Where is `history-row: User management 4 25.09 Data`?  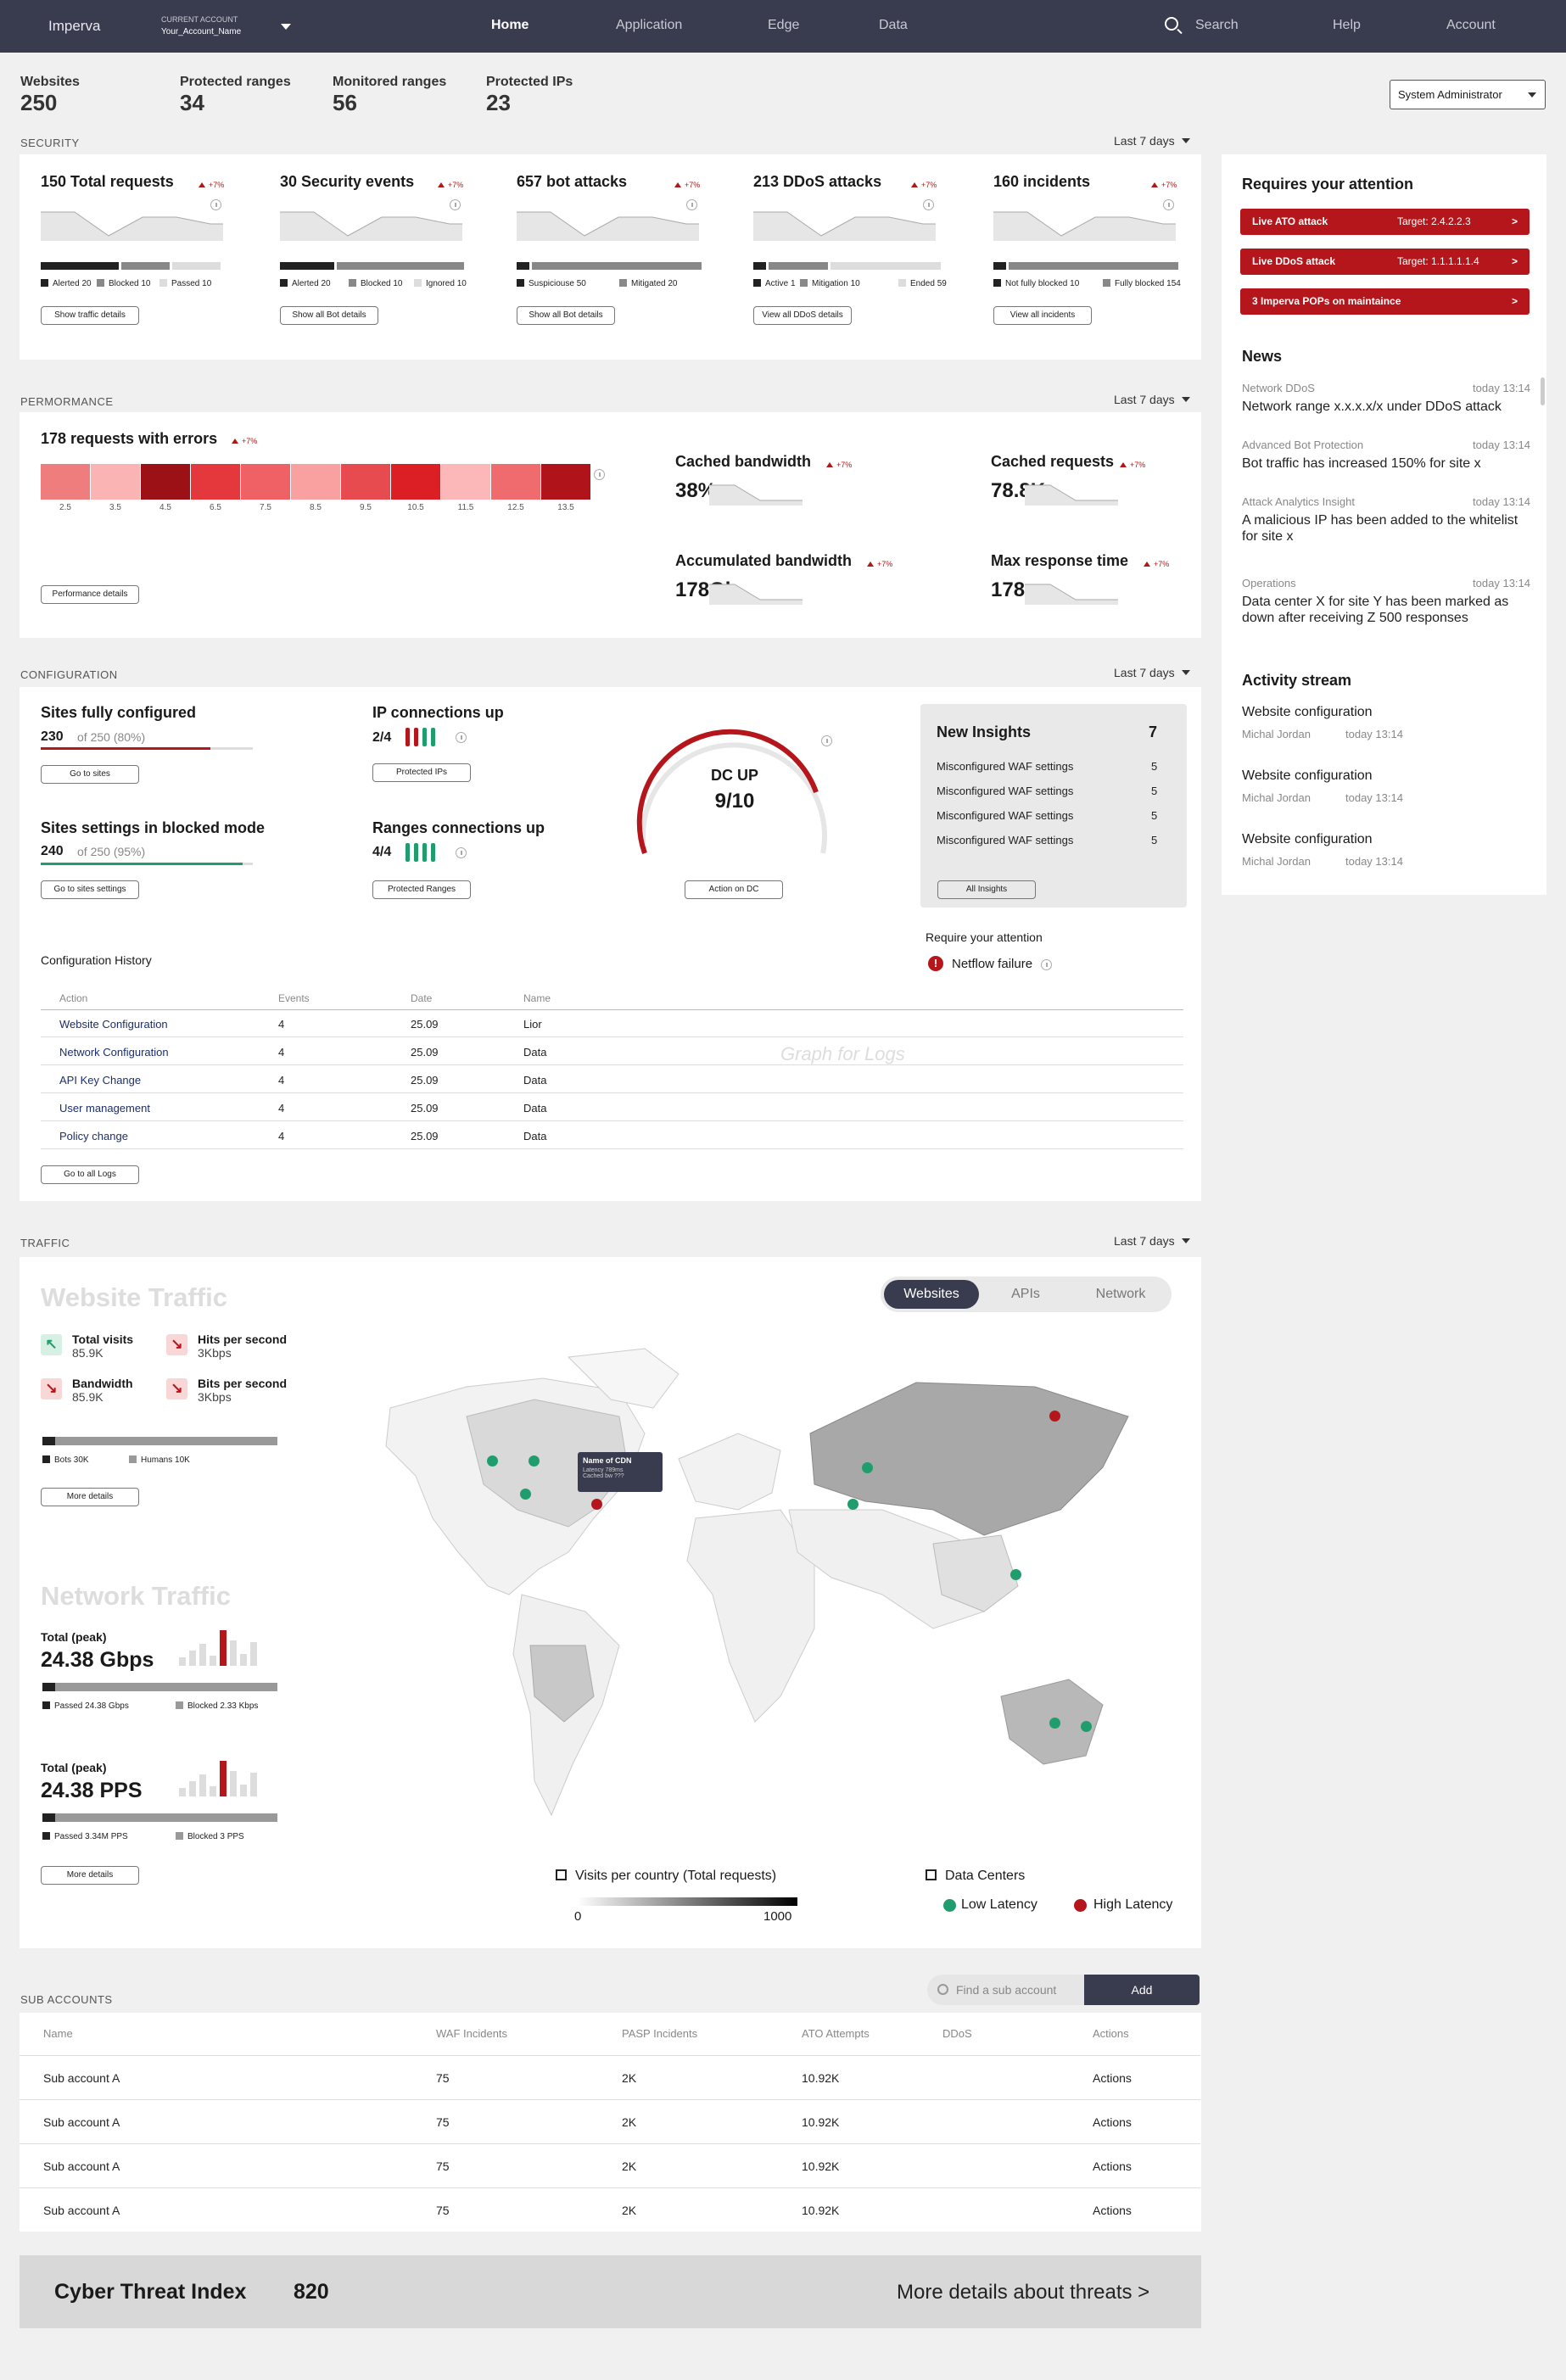
history-row: User management 4 25.09 Data is located at coordinates (612, 1107).